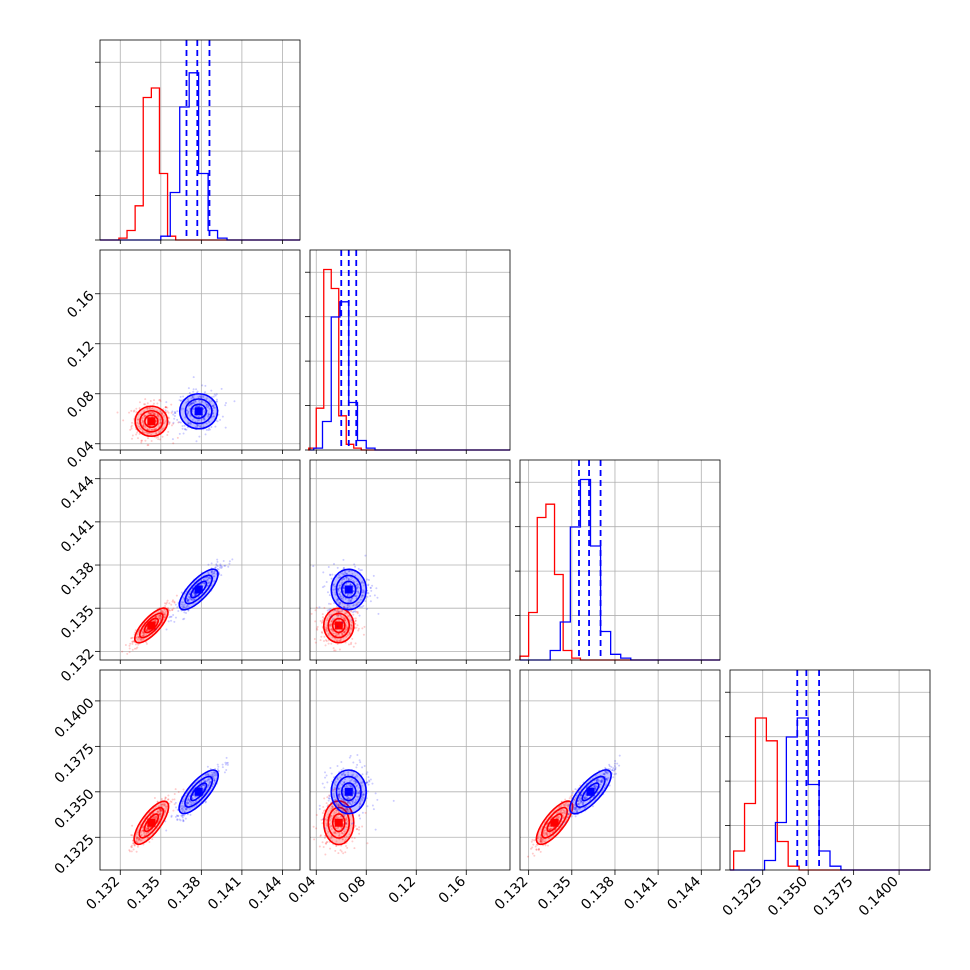 This screenshot has width=970, height=970. I want to click on y-tick-label: 0.138, so click(78, 579).